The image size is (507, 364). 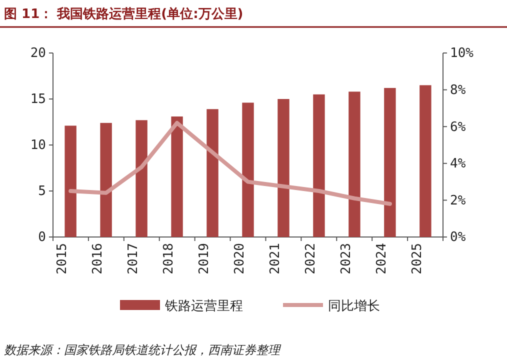 What do you see at coordinates (346, 258) in the screenshot?
I see `x-tick-label: 2023` at bounding box center [346, 258].